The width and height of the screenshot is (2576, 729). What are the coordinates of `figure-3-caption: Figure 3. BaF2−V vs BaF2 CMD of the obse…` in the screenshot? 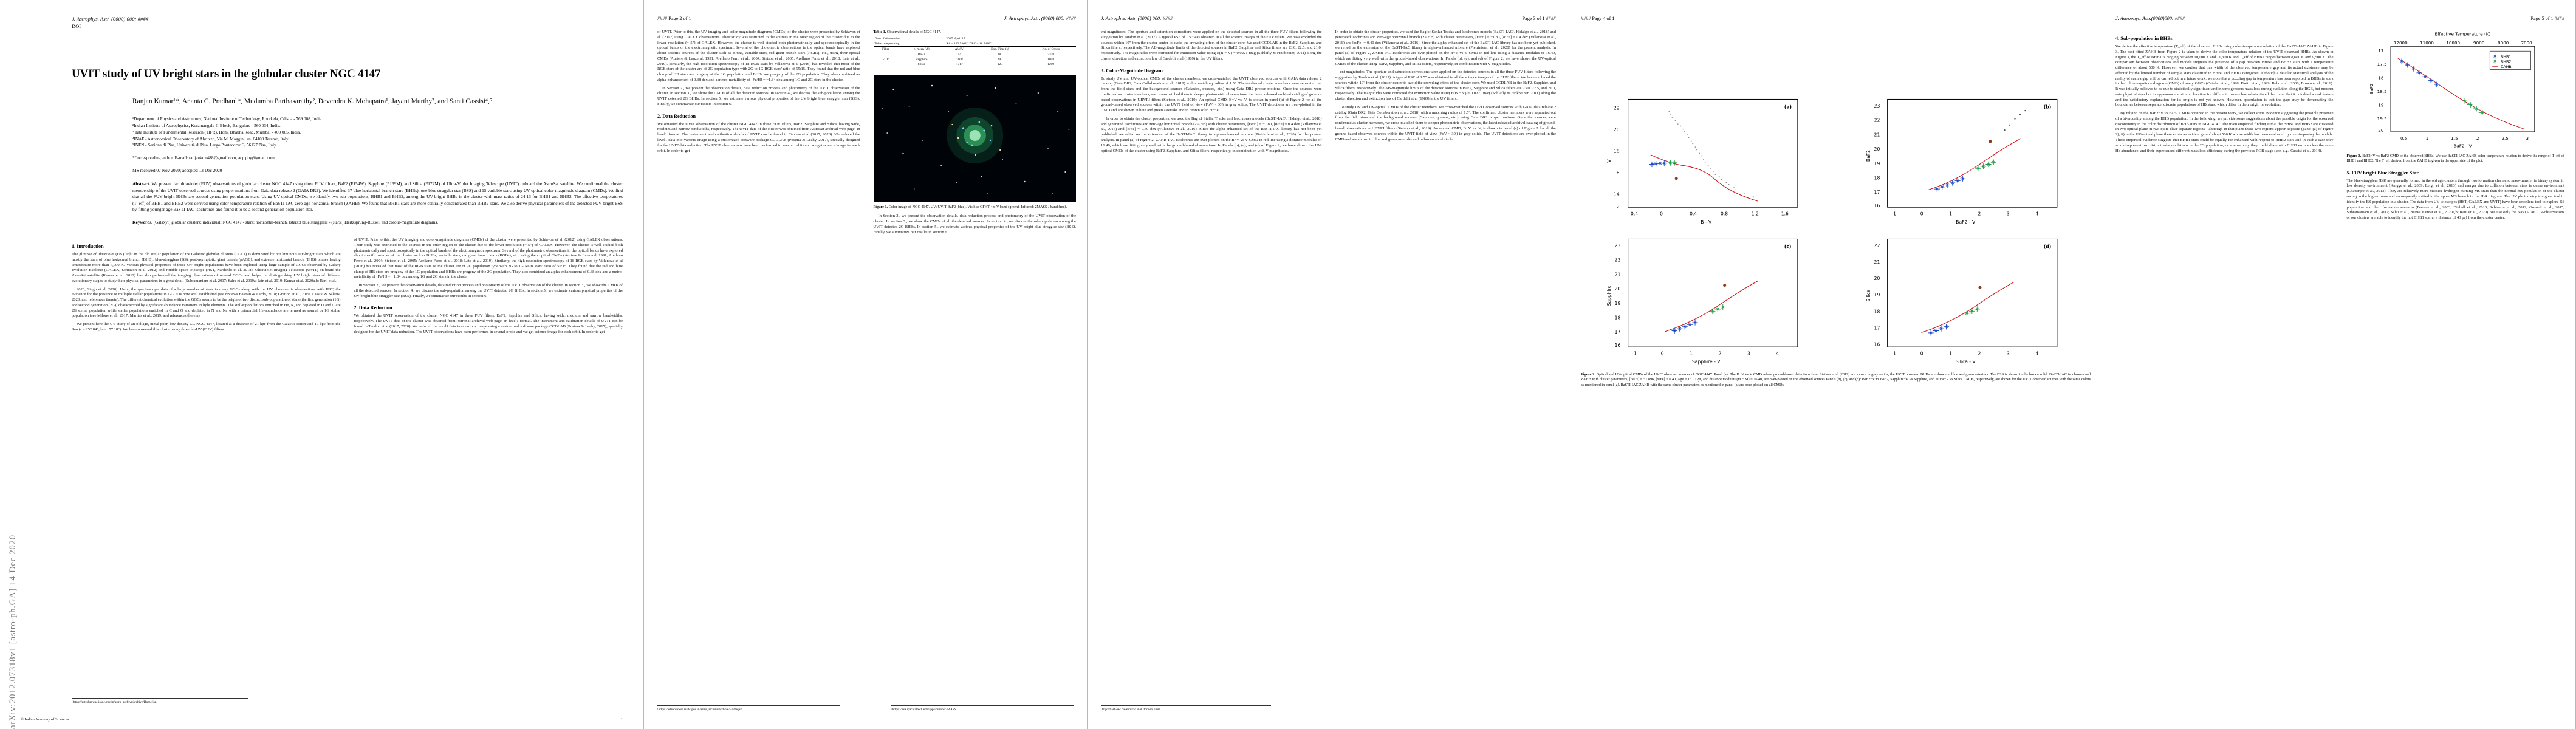 It's located at (2456, 159).